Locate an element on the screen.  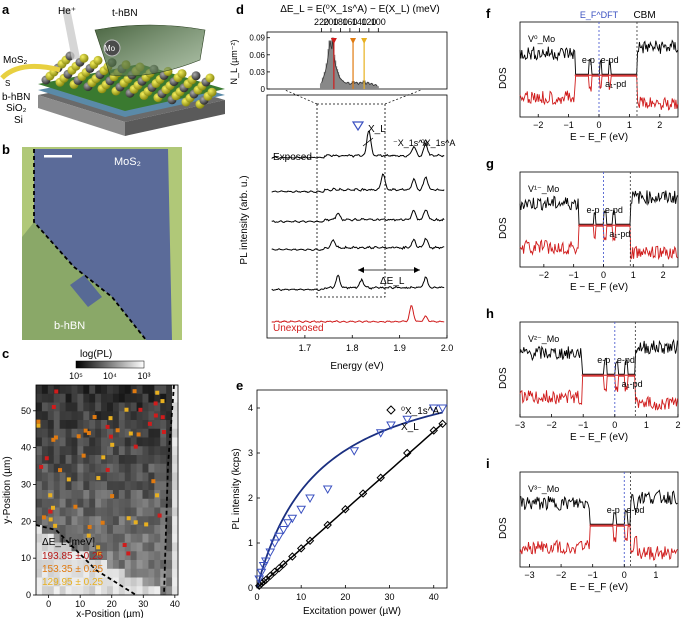
dos-a1-label: a₁-pd is located at coordinates (615, 84).